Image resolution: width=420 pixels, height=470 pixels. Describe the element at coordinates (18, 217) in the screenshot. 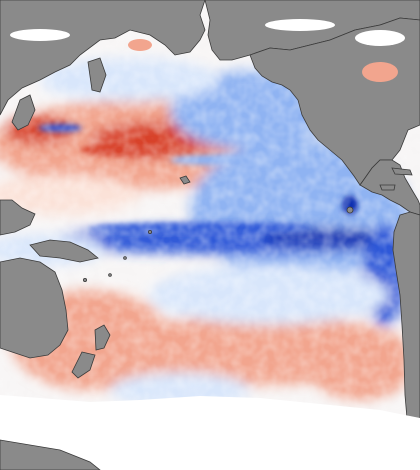

I see `land-southeast-asia` at that location.